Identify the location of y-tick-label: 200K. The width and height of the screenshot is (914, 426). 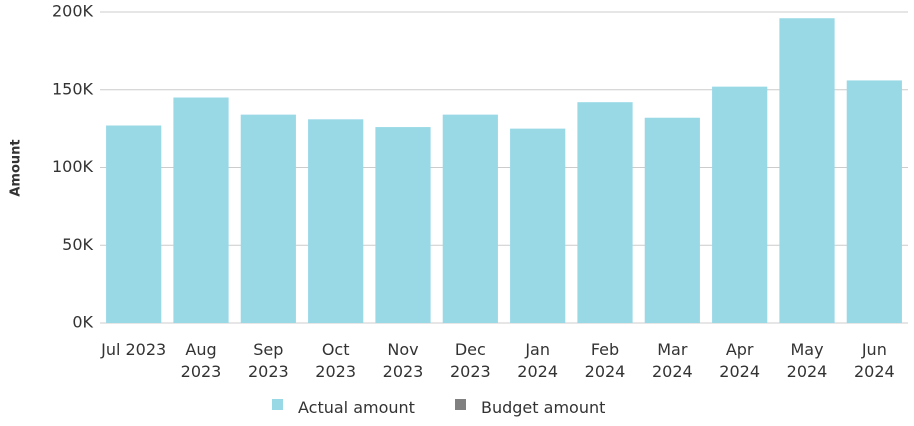
(73, 11).